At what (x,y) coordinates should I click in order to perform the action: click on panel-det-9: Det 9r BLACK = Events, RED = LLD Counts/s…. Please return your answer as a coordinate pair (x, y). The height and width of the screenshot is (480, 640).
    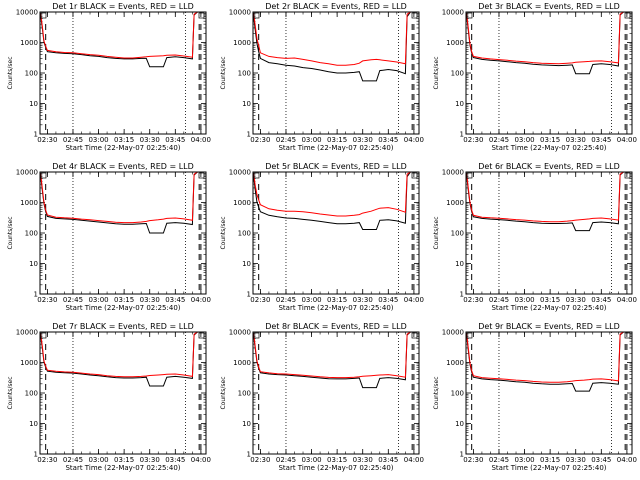
    Looking at the image, I should click on (535, 397).